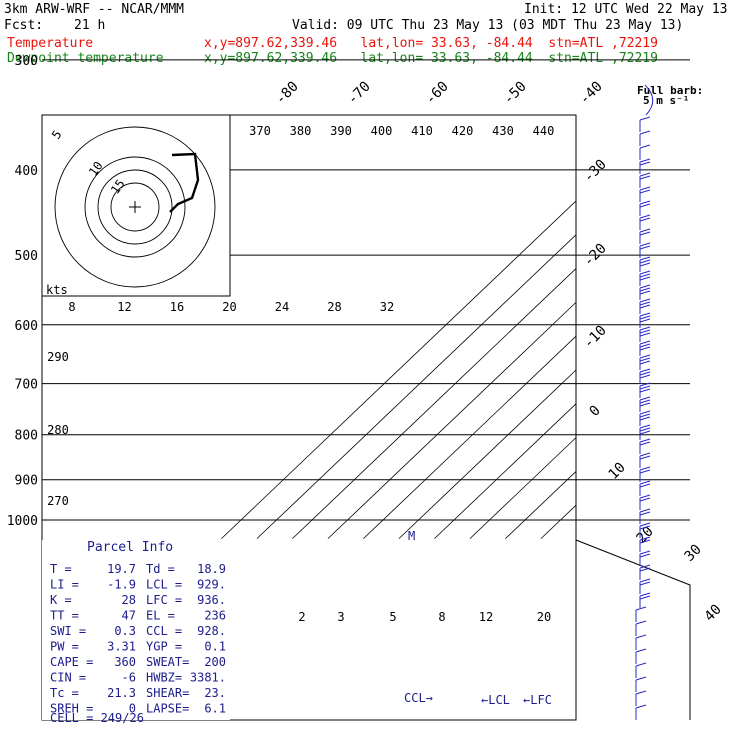 The image size is (740, 740). Describe the element at coordinates (167, 709) in the screenshot. I see `parcel-label: LAPSE=` at that location.